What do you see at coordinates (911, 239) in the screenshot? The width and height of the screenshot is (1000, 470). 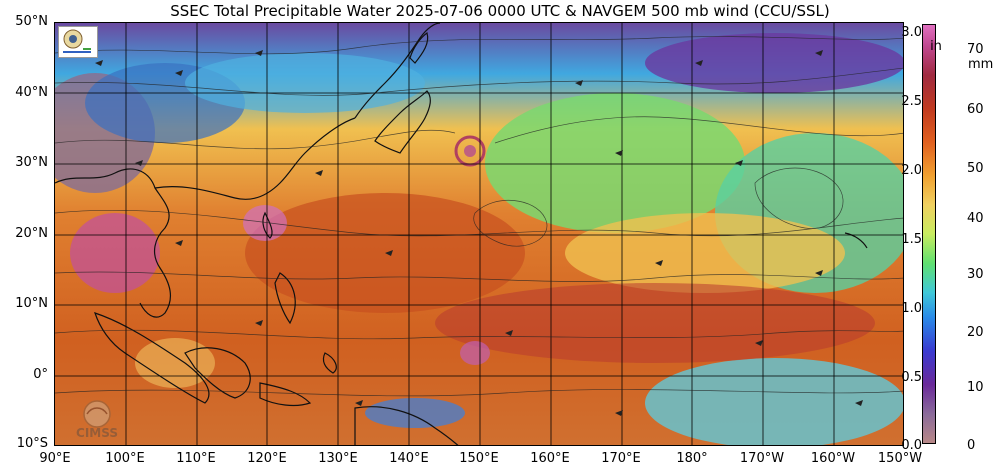 I see `colorbar-in-label: 1.5` at bounding box center [911, 239].